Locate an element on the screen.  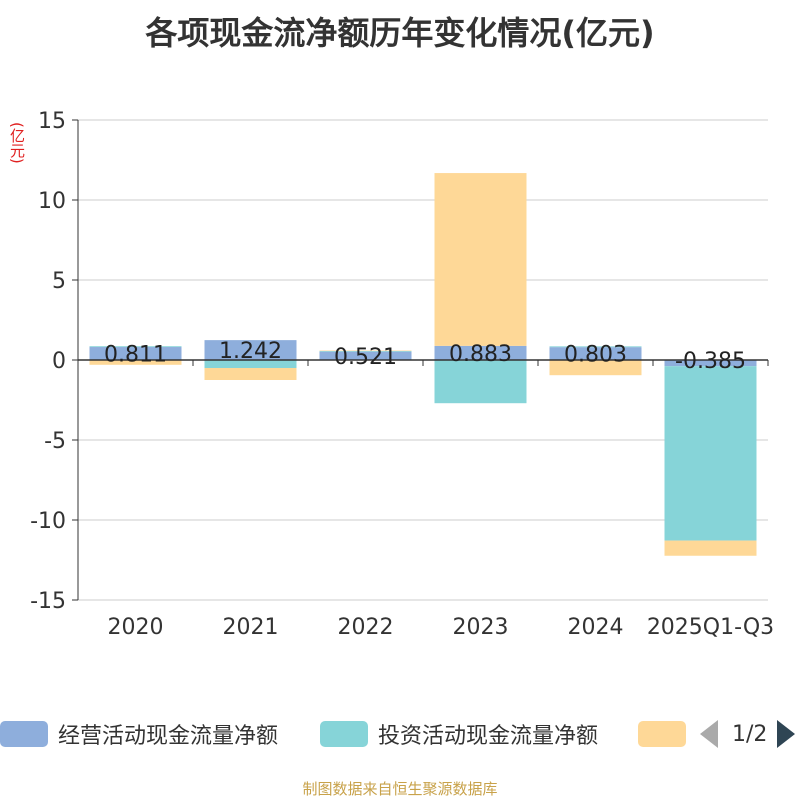
bar-financing-2025Q1-Q3 is located at coordinates (710, 548).